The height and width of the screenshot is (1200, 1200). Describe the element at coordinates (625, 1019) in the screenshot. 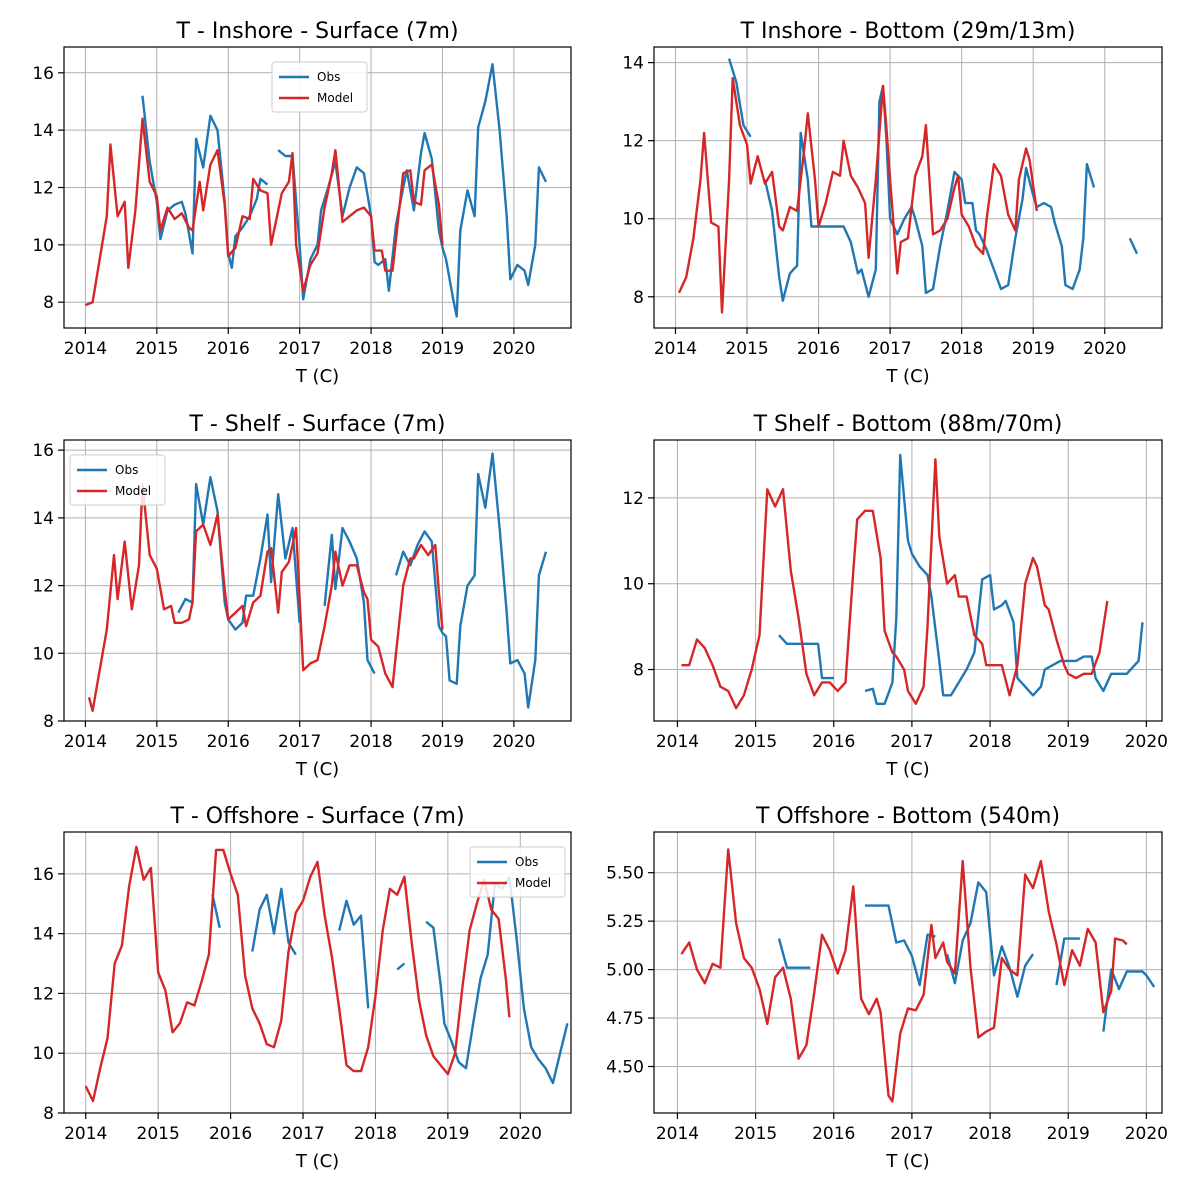

I see `y-tick-label: 4.75` at that location.